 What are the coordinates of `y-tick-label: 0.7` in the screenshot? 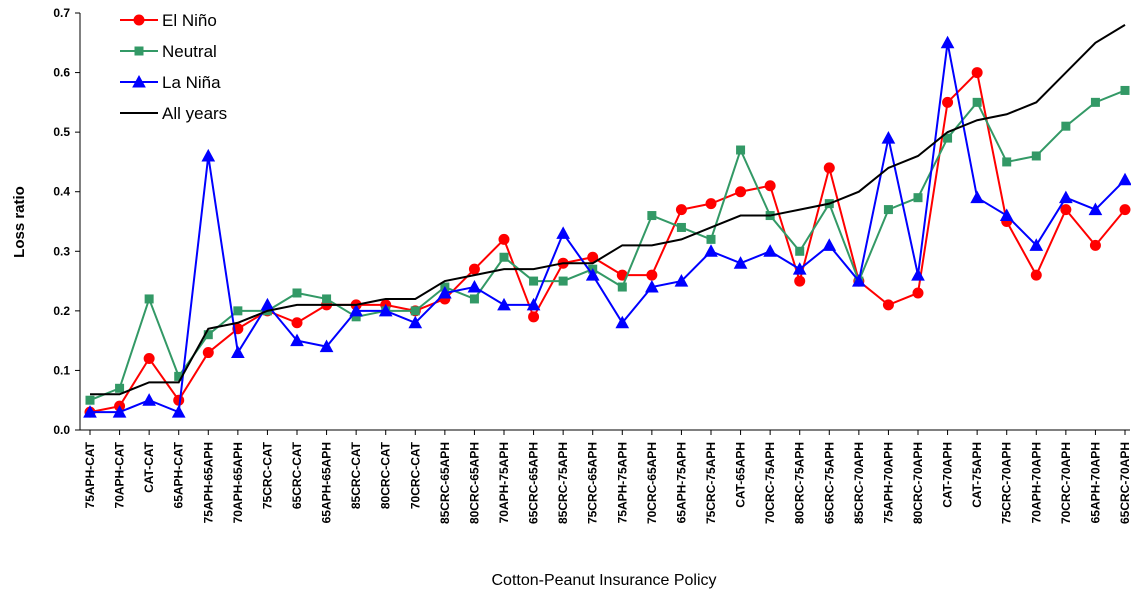 It's located at (61, 13).